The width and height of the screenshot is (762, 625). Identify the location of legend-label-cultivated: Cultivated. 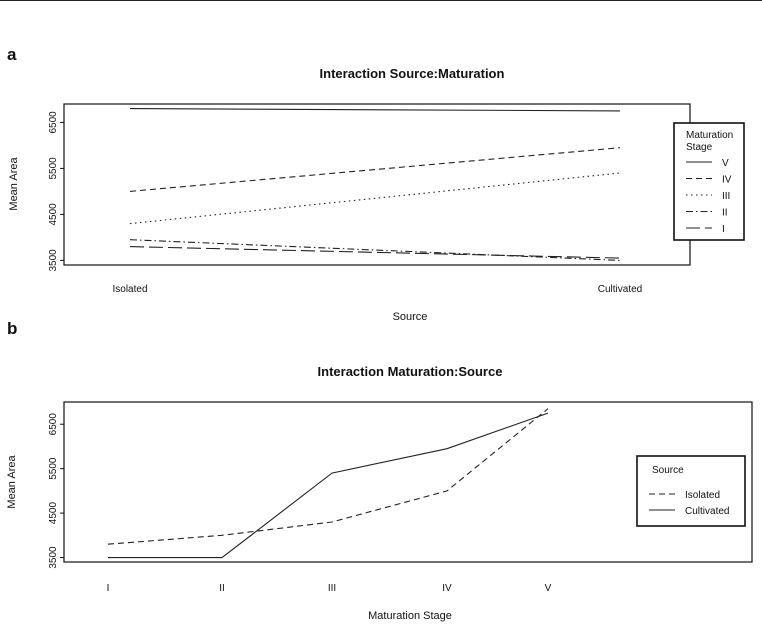
(707, 511).